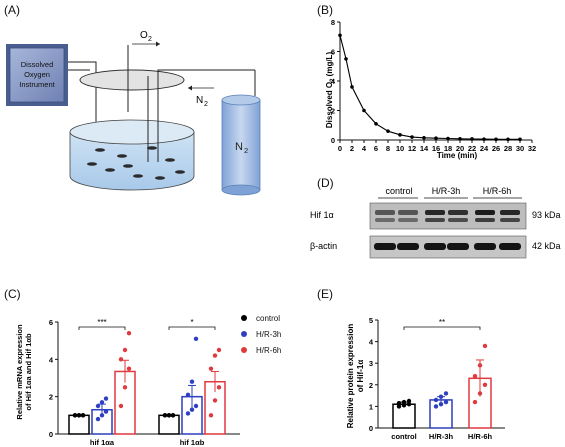 The width and height of the screenshot is (565, 447). I want to click on b-x-tick-label: 24, so click(484, 148).